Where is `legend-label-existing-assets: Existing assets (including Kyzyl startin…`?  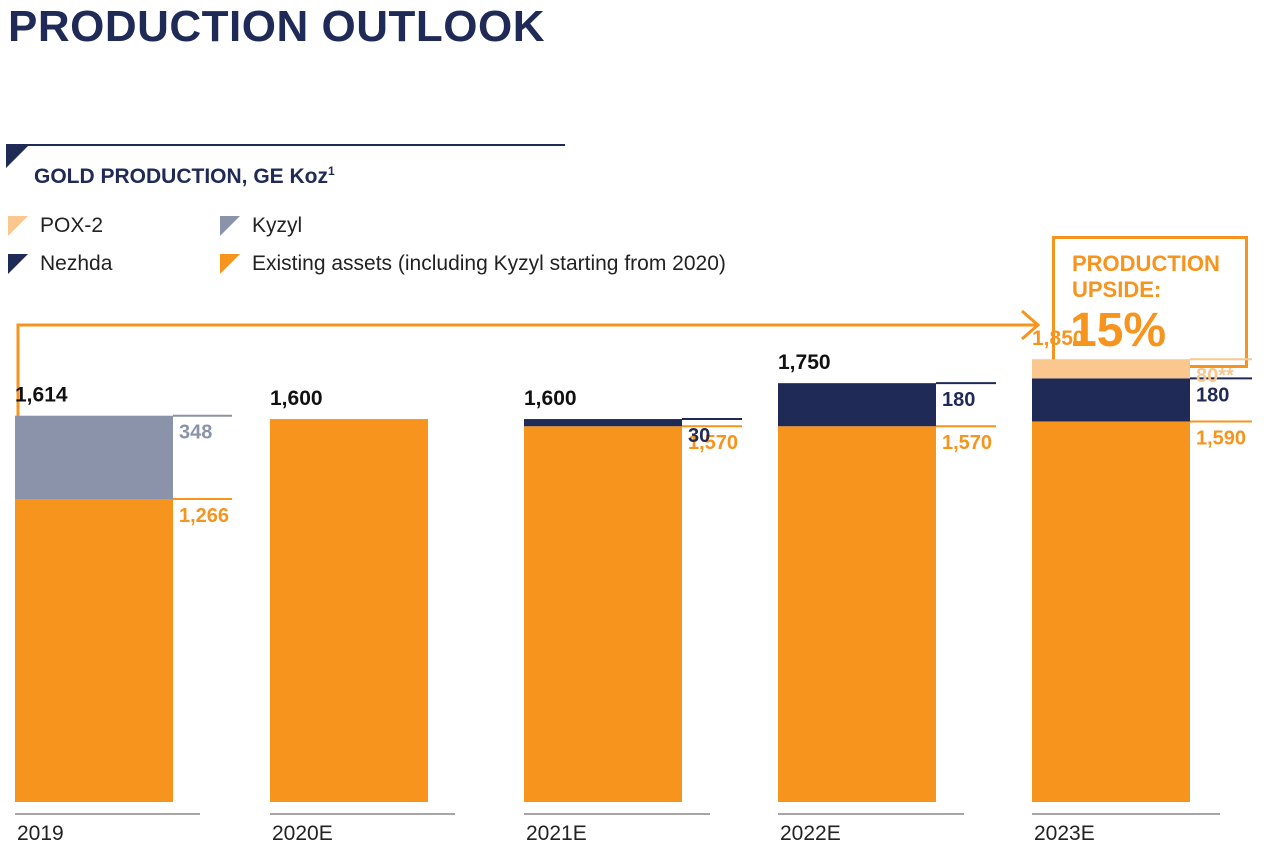 legend-label-existing-assets: Existing assets (including Kyzyl startin… is located at coordinates (489, 263).